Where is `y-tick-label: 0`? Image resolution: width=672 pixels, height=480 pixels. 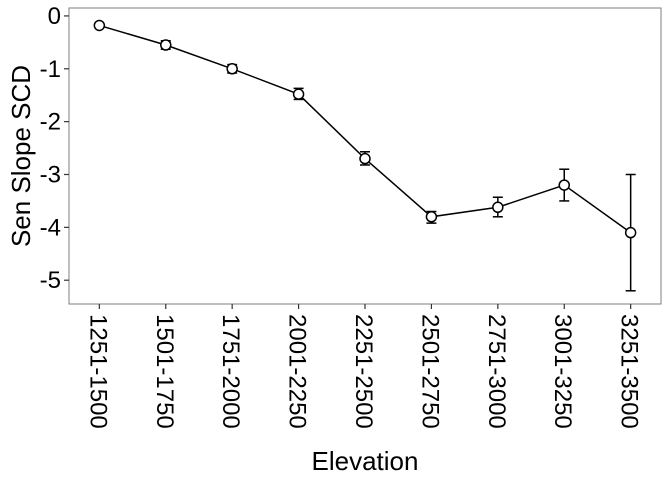
y-tick-label: 0 is located at coordinates (54, 16).